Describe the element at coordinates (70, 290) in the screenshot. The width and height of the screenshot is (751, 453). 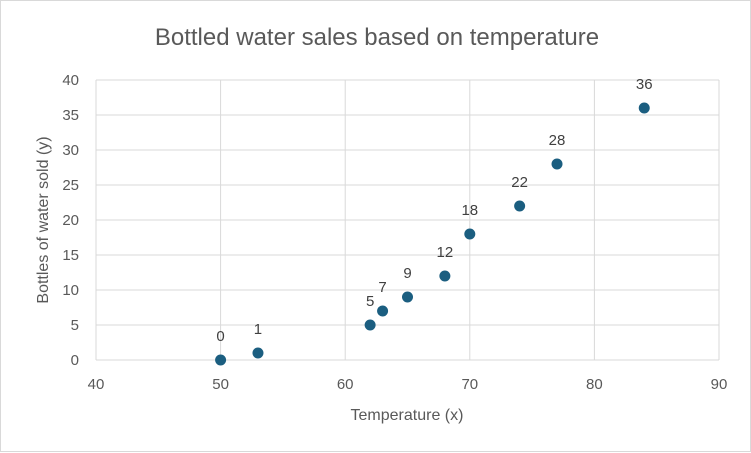
I see `y-tick-label: 10` at that location.